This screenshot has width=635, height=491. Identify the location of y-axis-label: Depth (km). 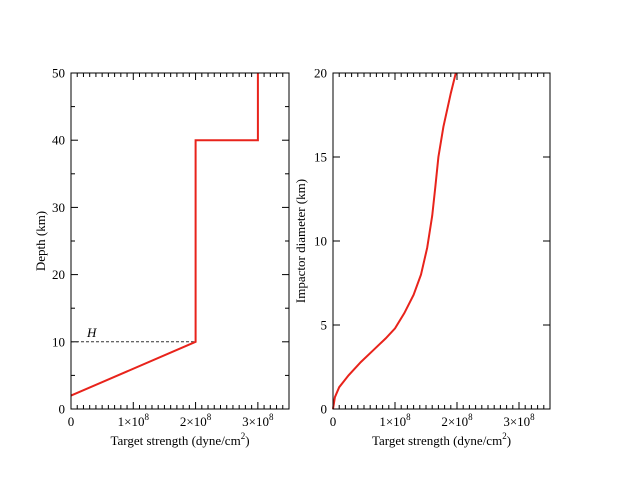
(40, 241).